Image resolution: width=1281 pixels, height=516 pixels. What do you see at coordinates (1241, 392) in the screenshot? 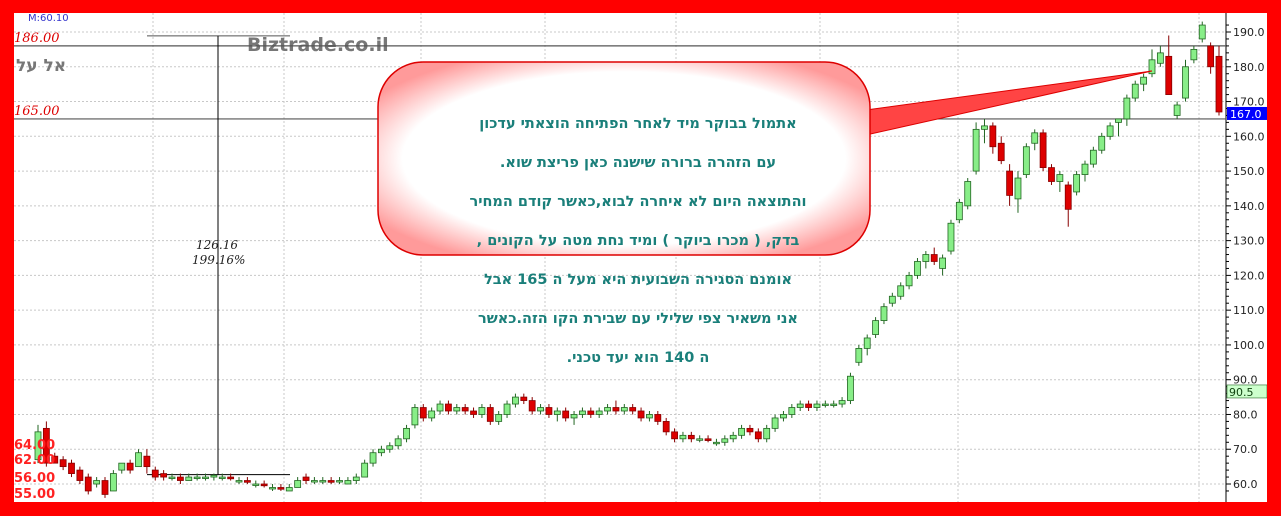
I see `ma-value: 90.5` at bounding box center [1241, 392].